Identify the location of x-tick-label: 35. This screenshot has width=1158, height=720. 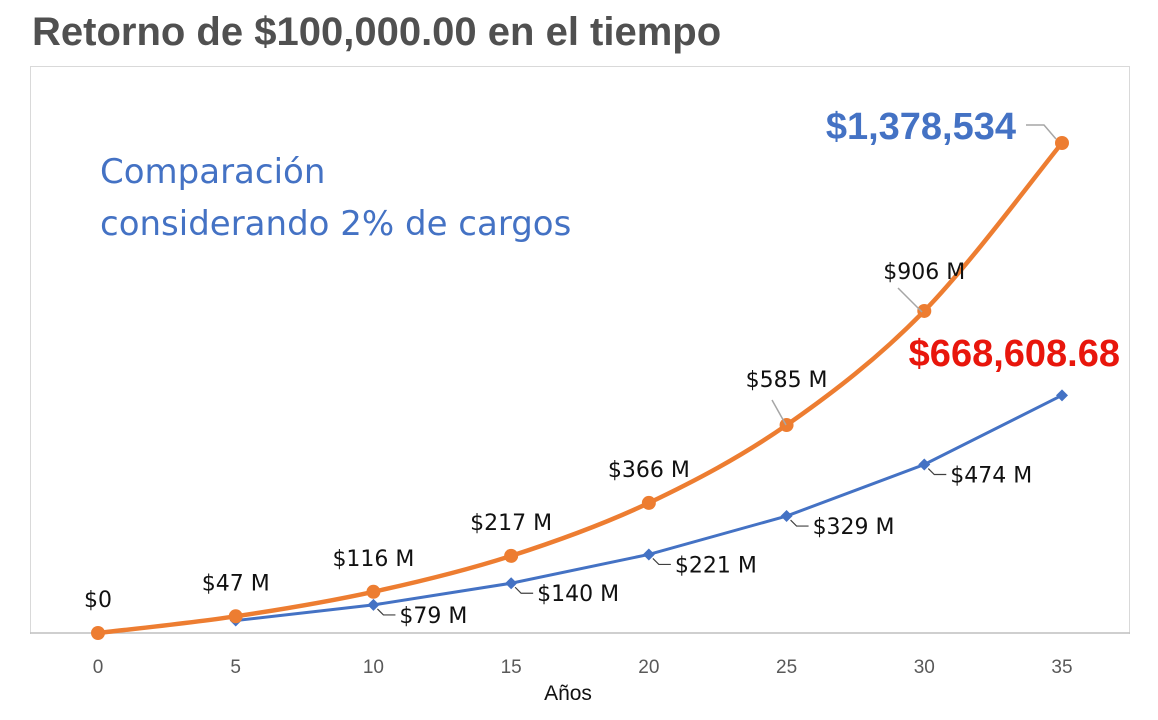
(1061, 667).